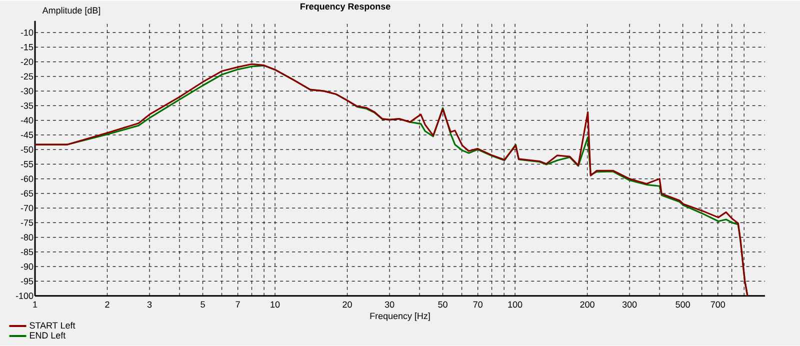  I want to click on x-tick-label: 10, so click(275, 304).